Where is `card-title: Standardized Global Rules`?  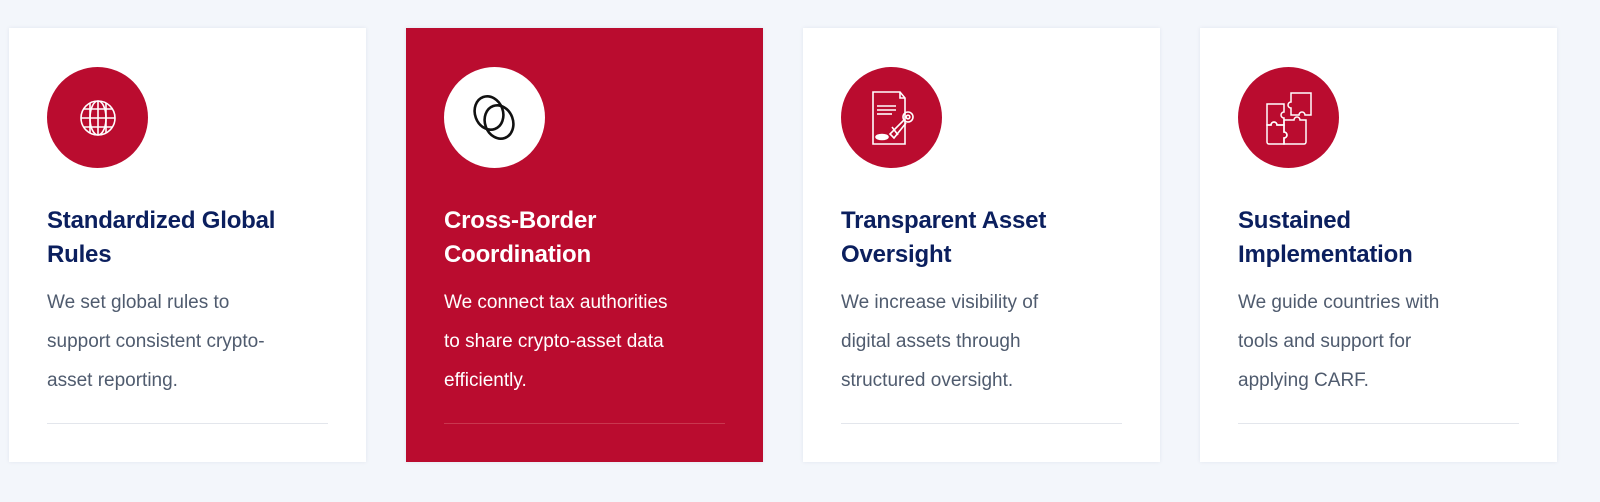
card-title: Standardized Global Rules is located at coordinates (192, 238).